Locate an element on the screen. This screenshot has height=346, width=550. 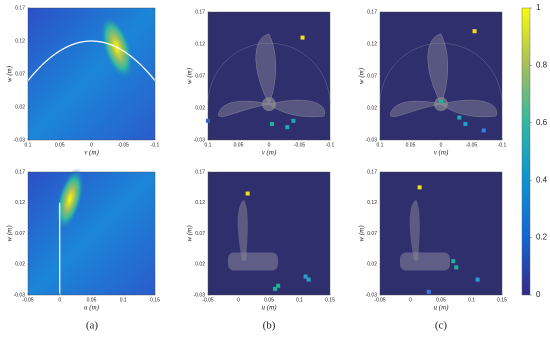
panel-label: (b) is located at coordinates (269, 326).